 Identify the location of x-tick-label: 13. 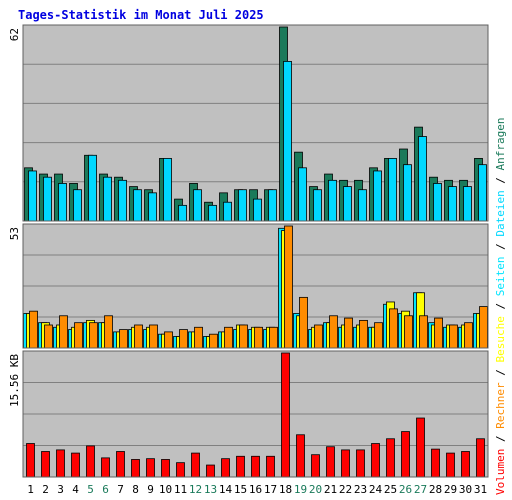
(210, 489).